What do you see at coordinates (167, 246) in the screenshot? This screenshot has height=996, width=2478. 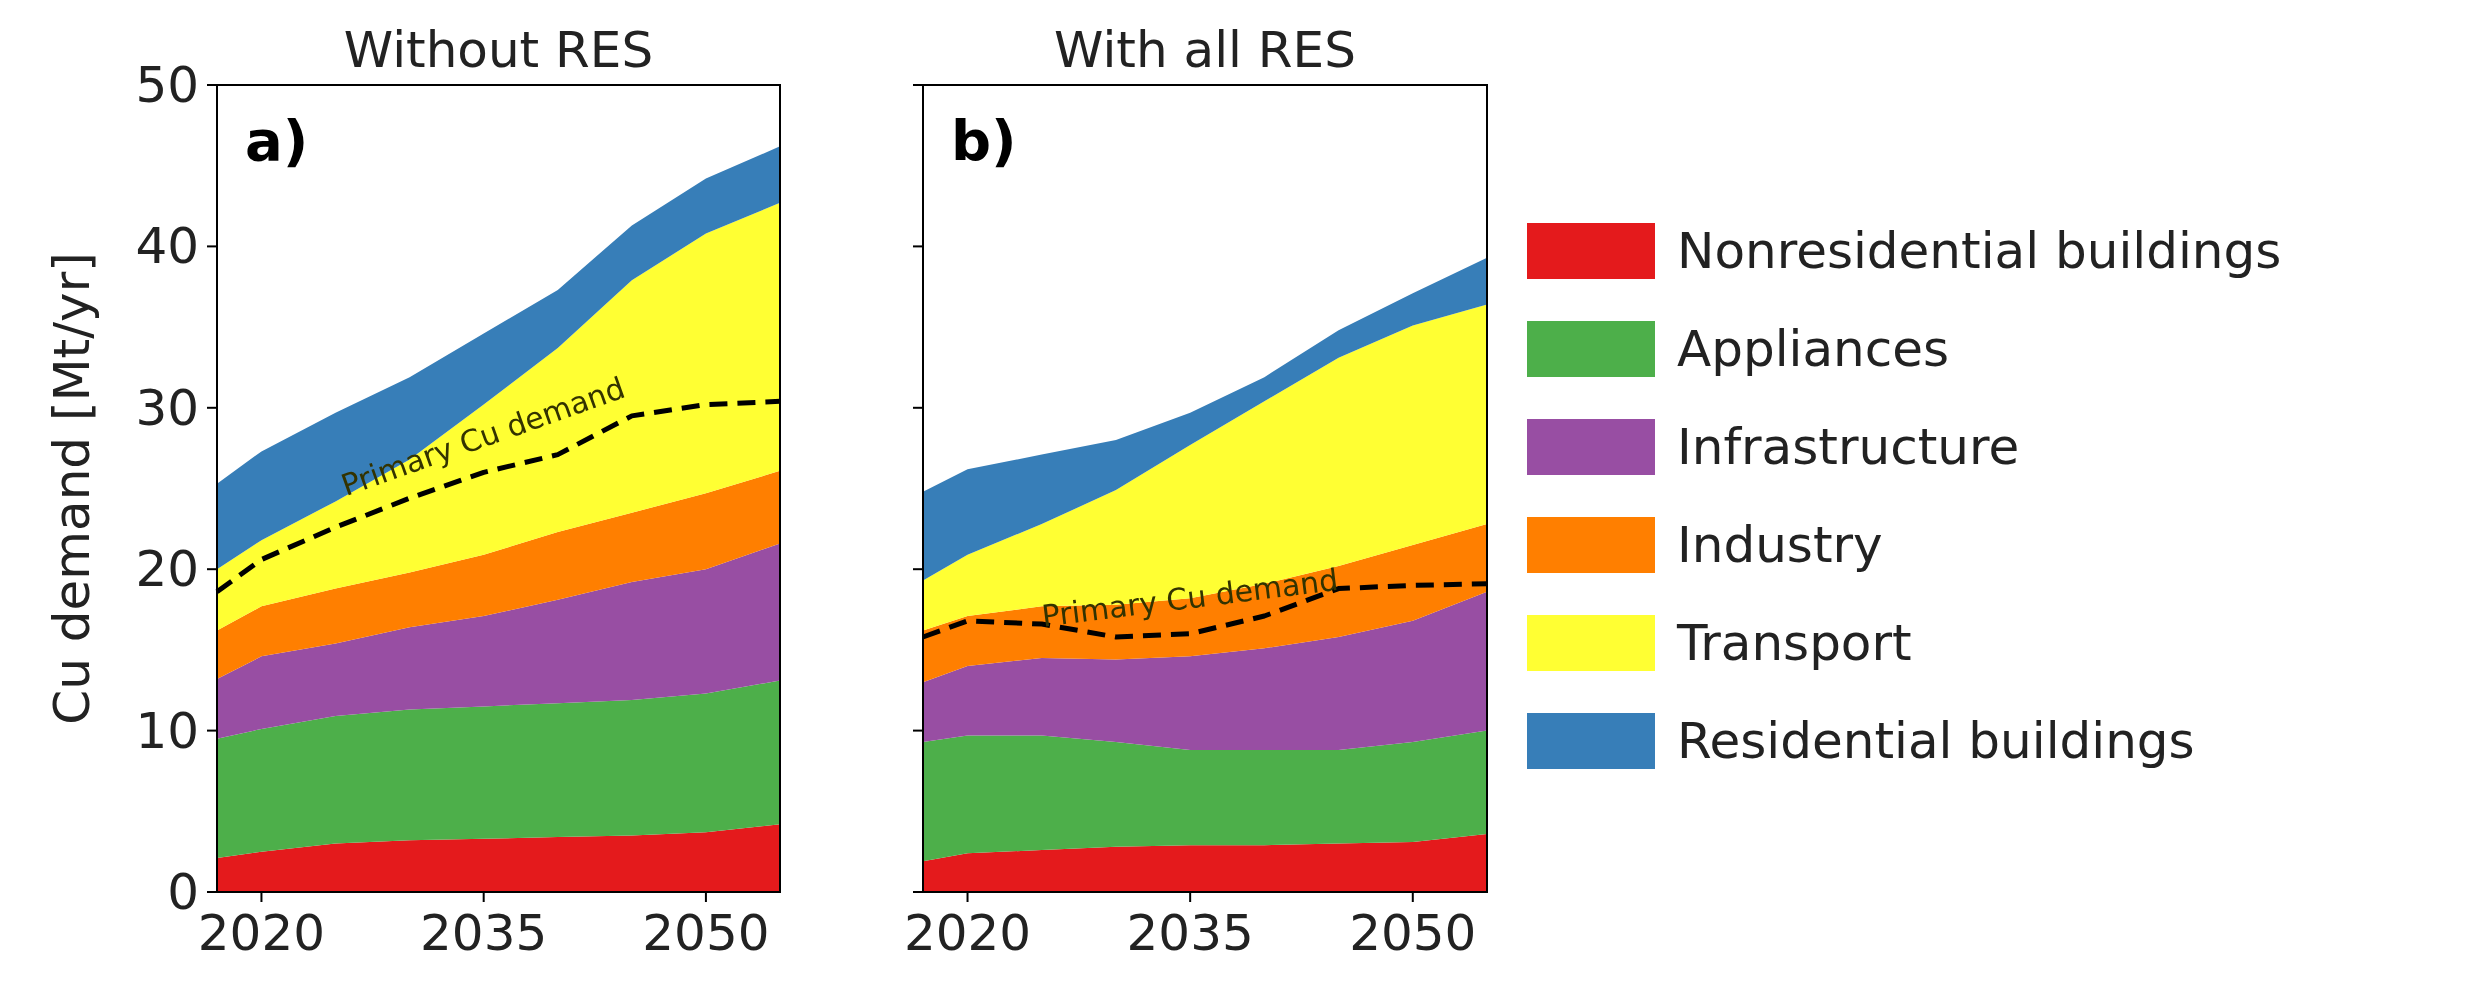 I see `y-tick-label: 40` at bounding box center [167, 246].